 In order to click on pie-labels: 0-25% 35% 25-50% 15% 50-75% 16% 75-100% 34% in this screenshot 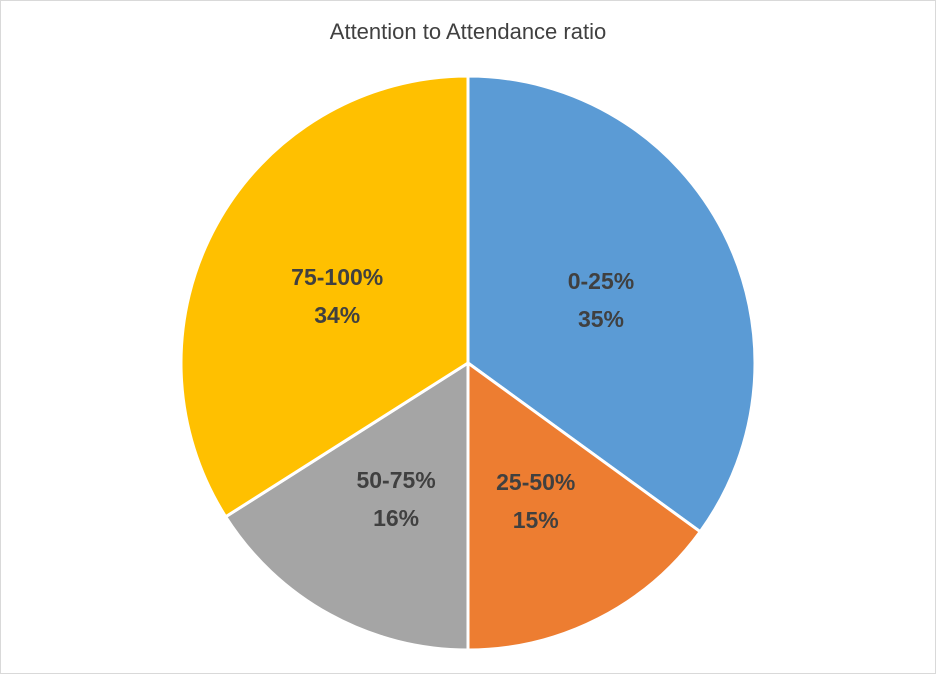, I will do `click(462, 398)`.